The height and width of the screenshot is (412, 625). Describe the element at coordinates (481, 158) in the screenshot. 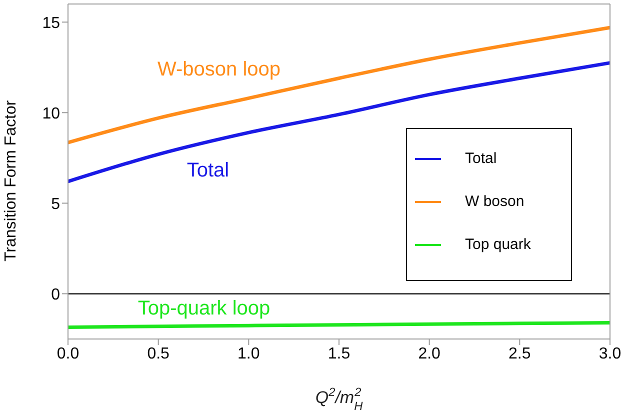

I see `legend-label: Total` at that location.